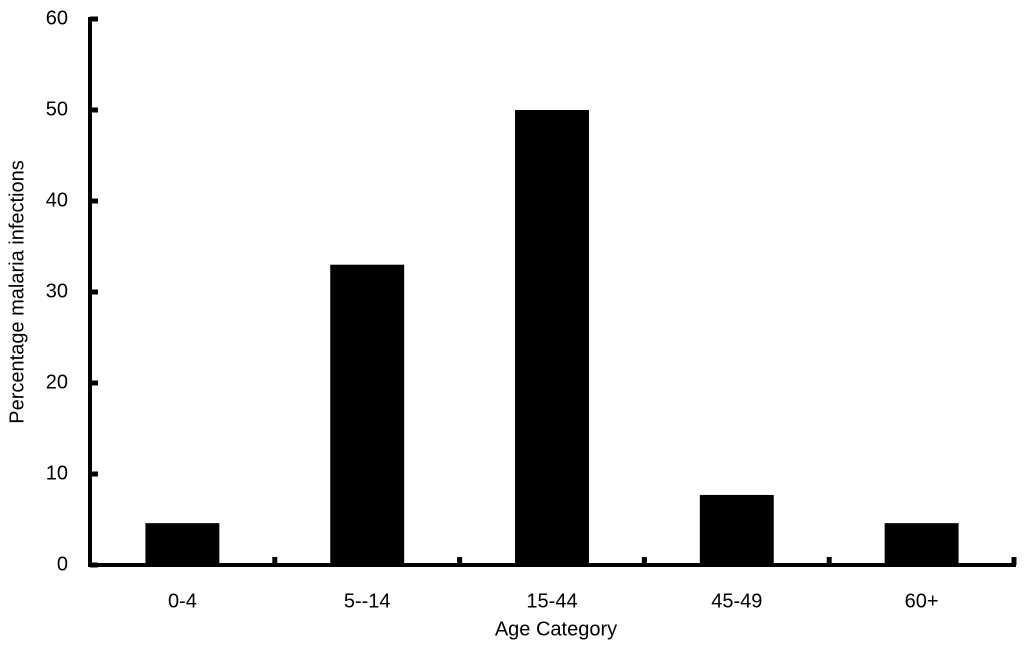 The width and height of the screenshot is (1024, 651). I want to click on y-tick-label: 30, so click(57, 291).